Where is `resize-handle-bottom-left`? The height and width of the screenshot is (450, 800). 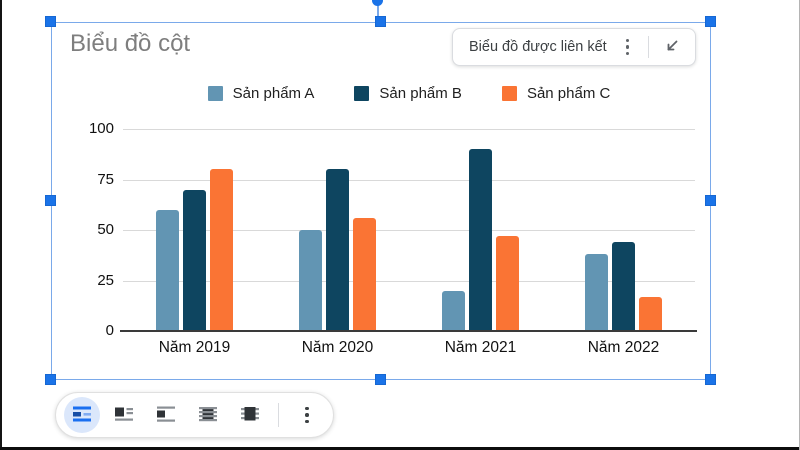 resize-handle-bottom-left is located at coordinates (50, 379).